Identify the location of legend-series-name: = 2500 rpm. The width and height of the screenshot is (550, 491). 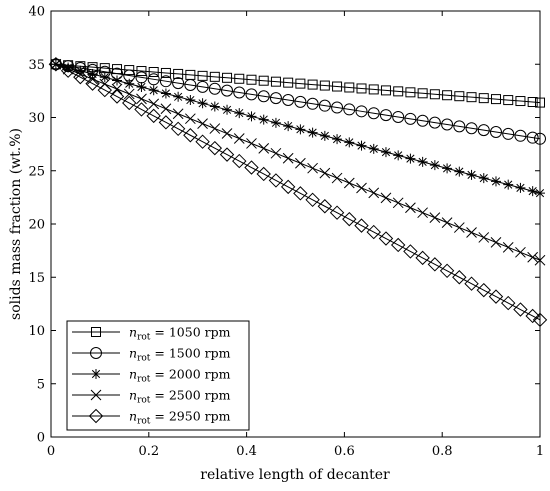
(192, 395).